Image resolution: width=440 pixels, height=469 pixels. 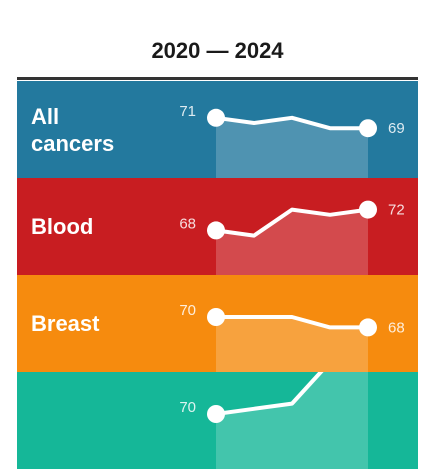 What do you see at coordinates (396, 210) in the screenshot?
I see `end-value-label: 72` at bounding box center [396, 210].